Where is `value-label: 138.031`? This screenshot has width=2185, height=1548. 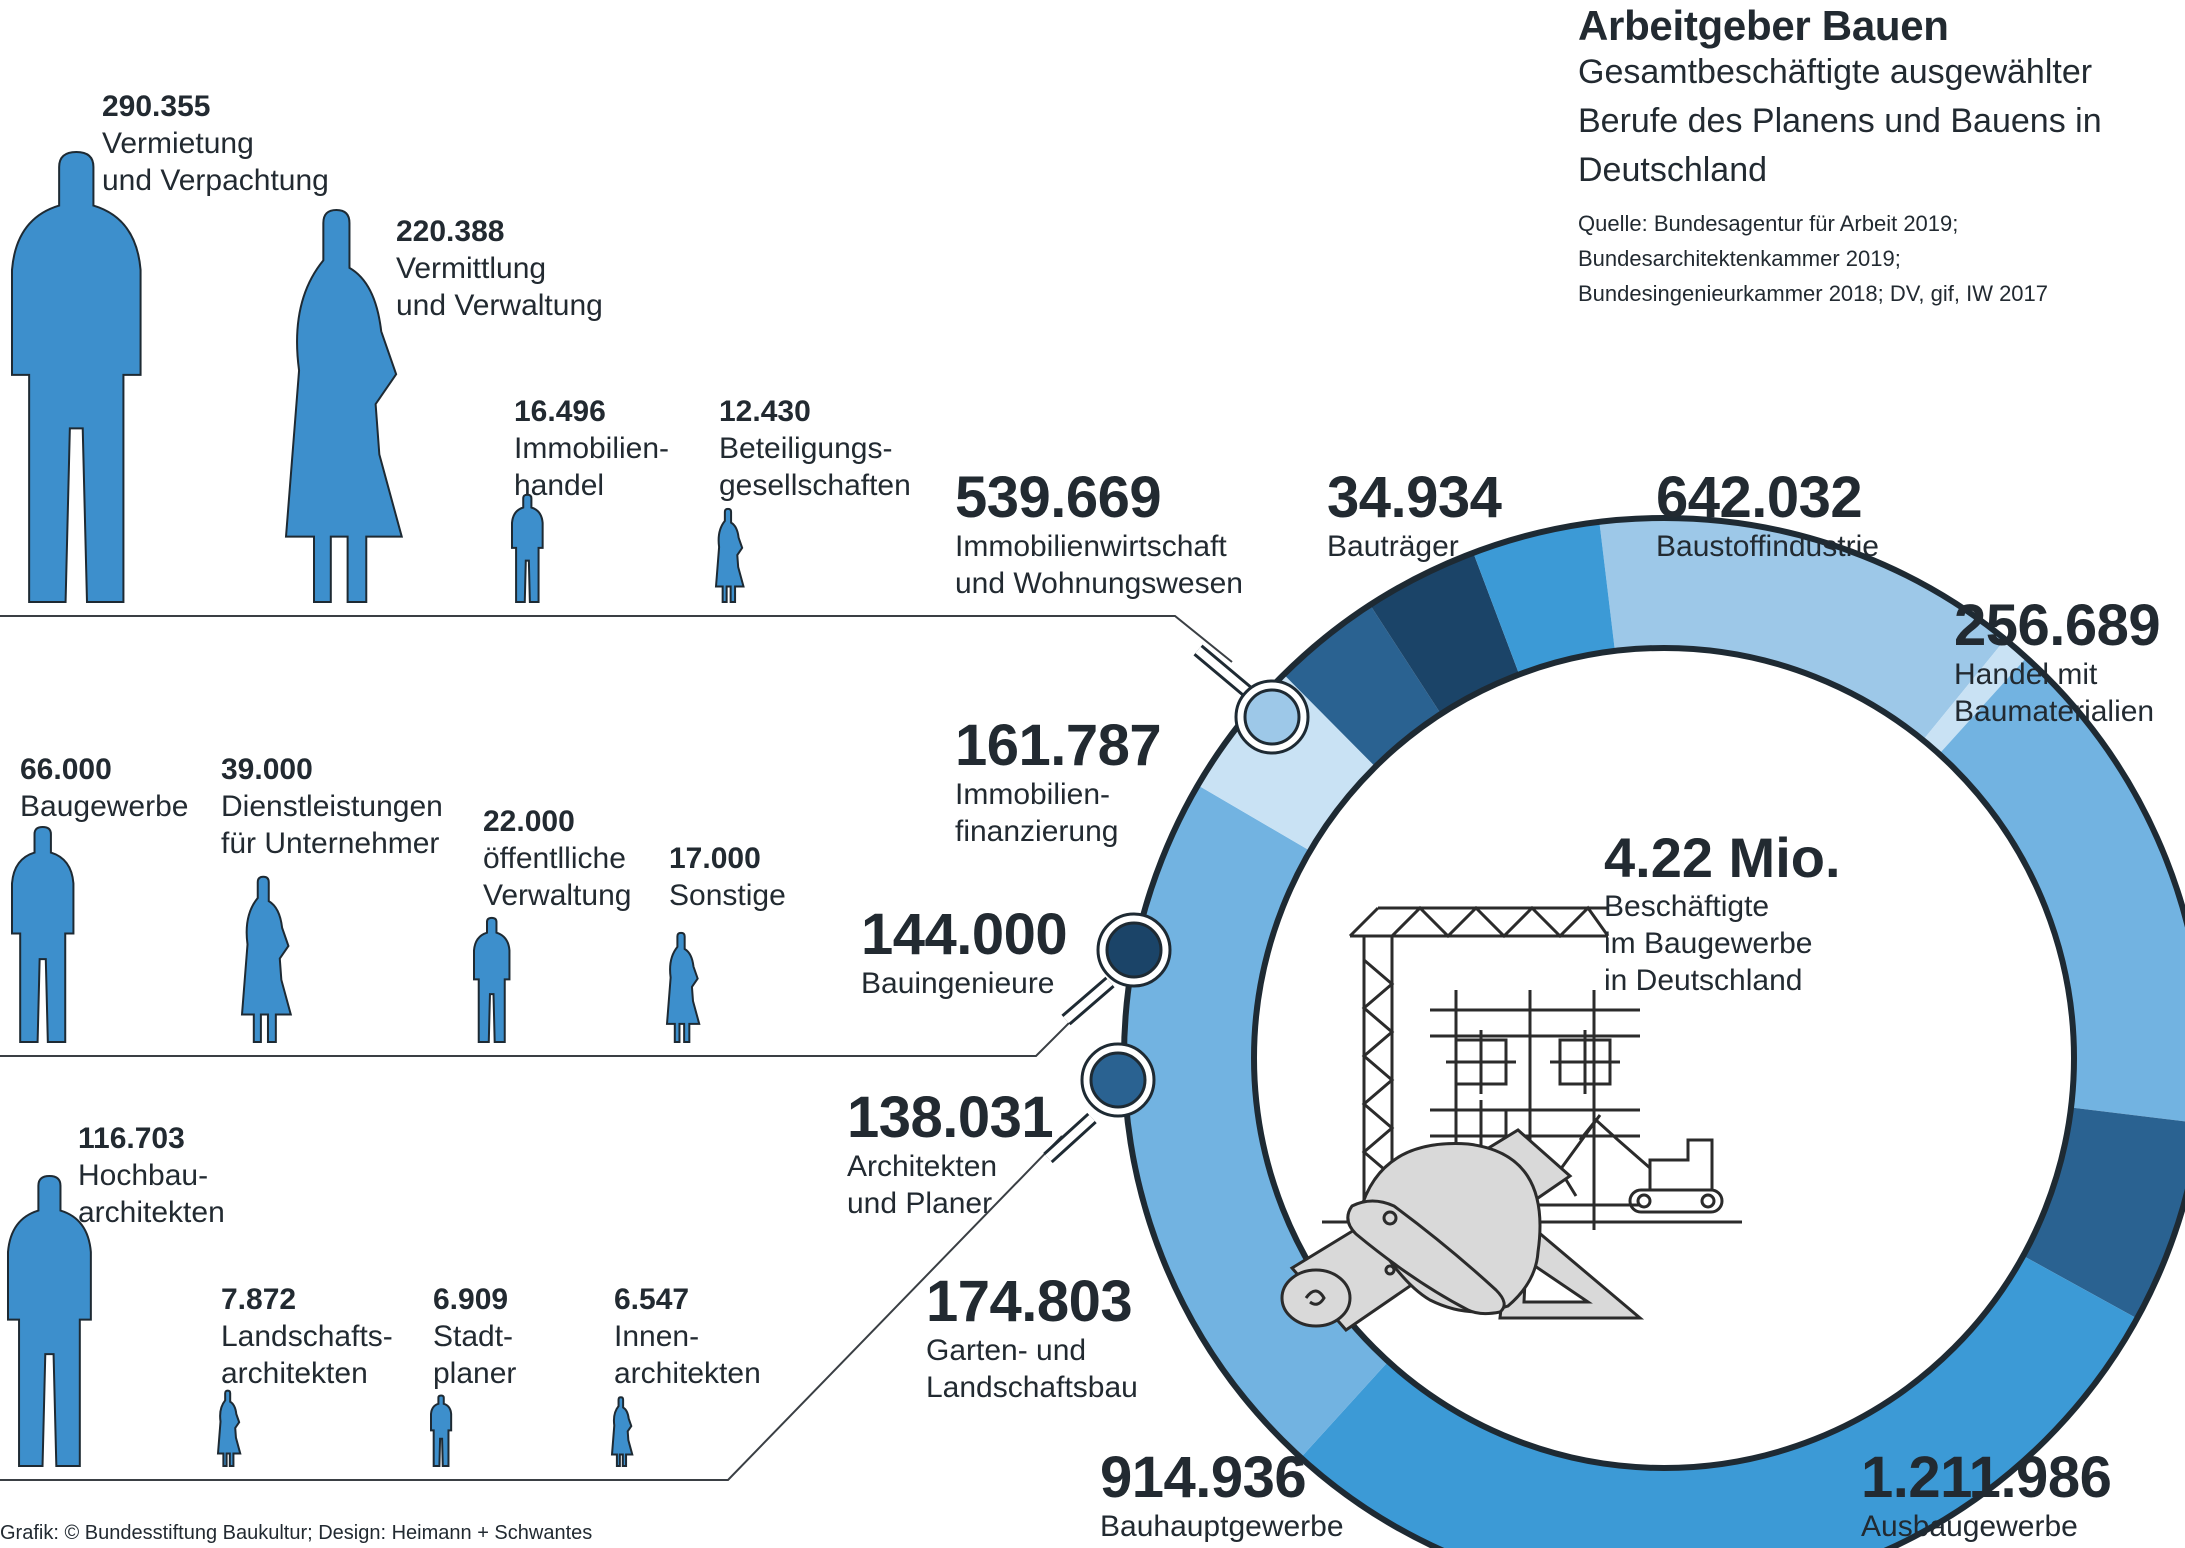
value-label: 138.031 is located at coordinates (950, 1117).